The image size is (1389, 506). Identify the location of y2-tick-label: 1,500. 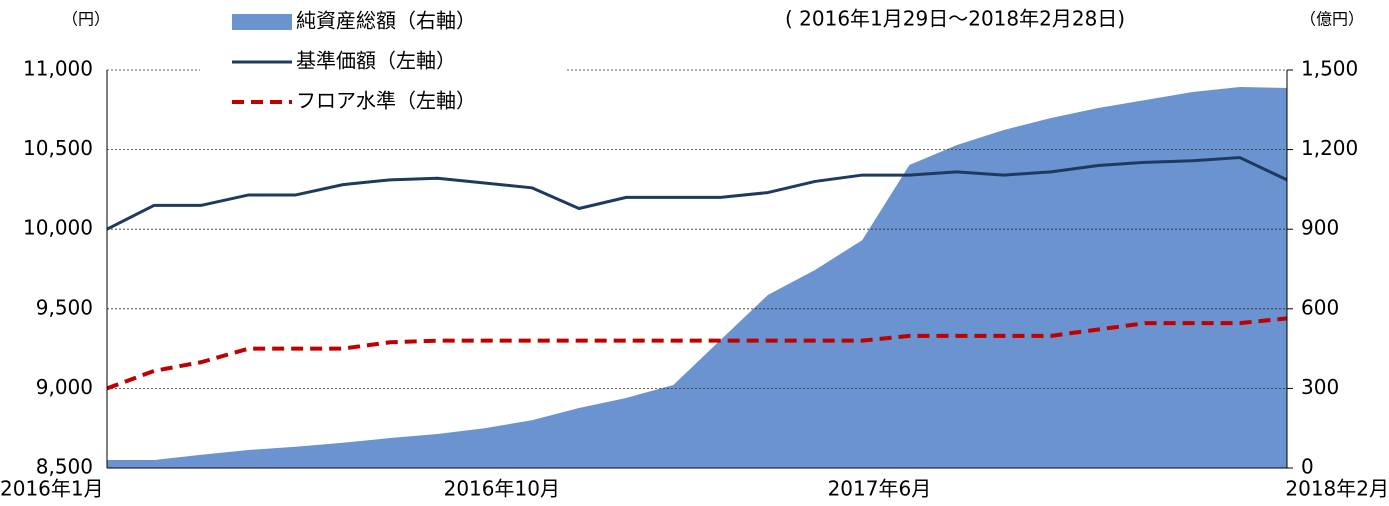
(1329, 69).